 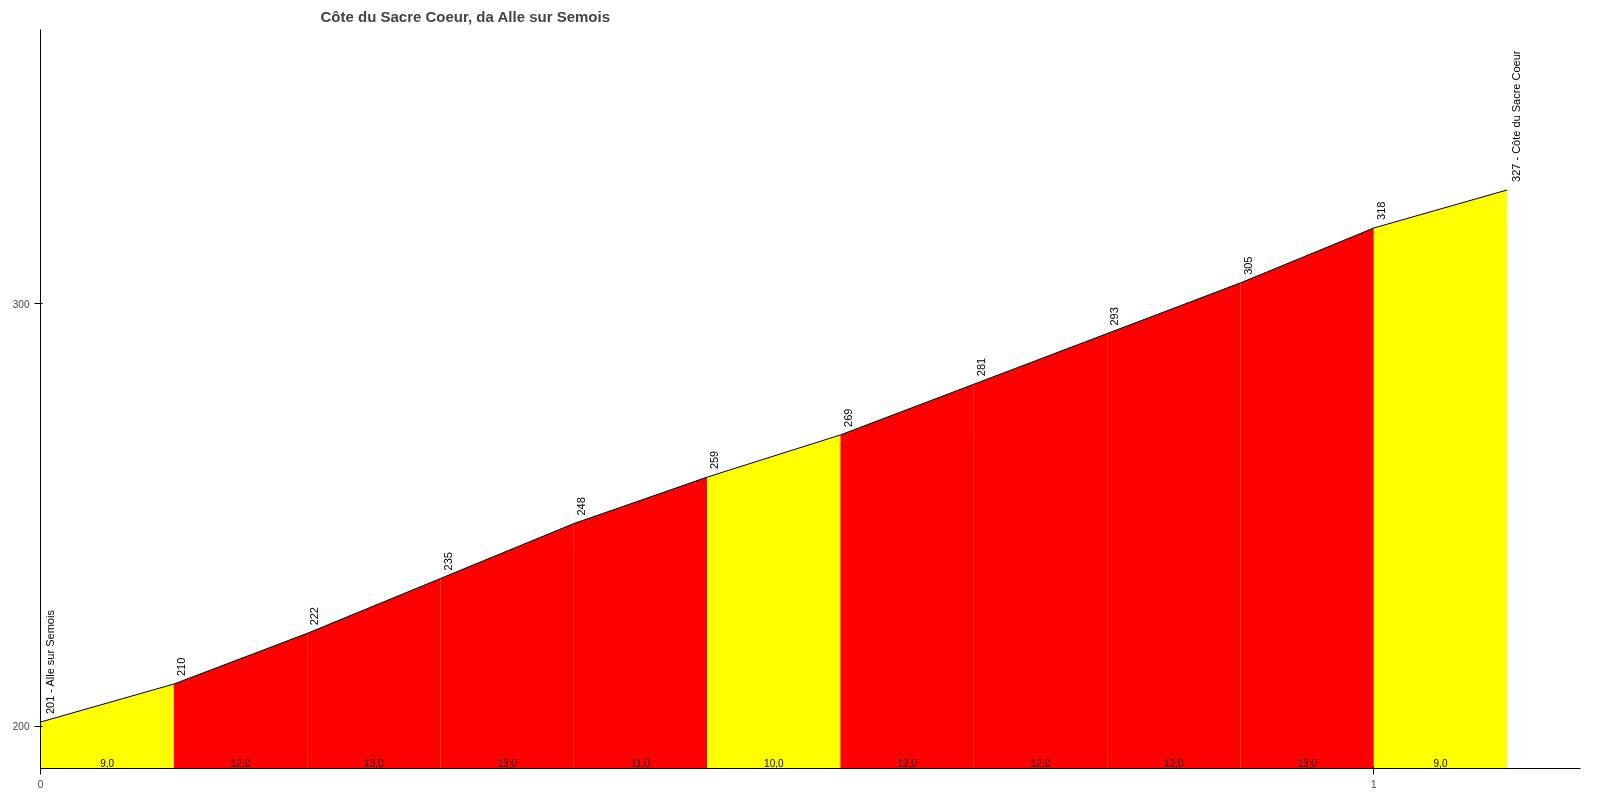 I want to click on y-tick-label: 300, so click(x=21, y=304).